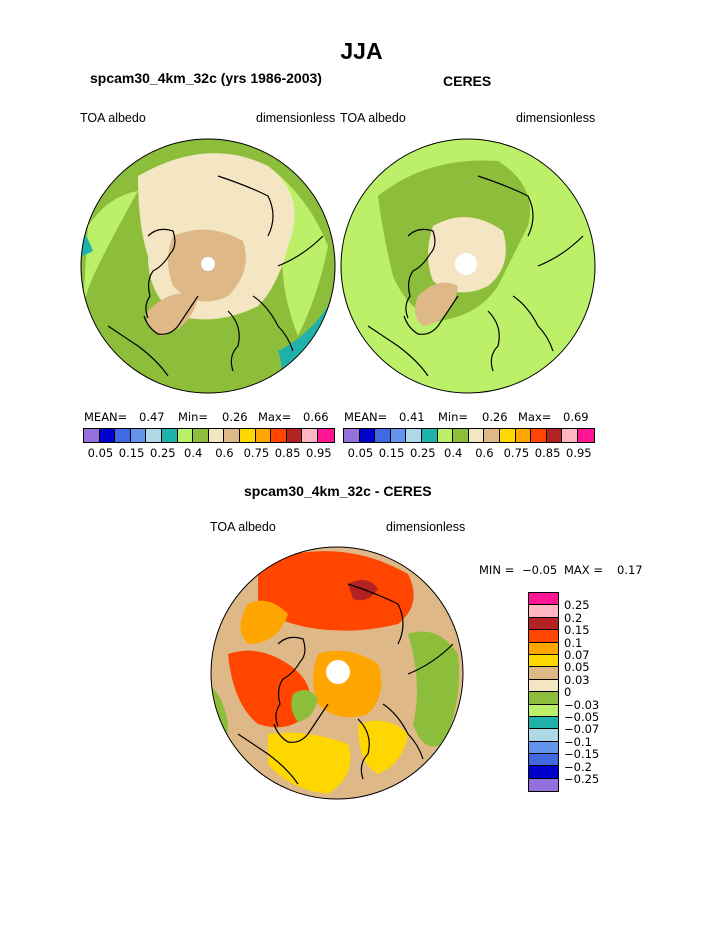 Image resolution: width=723 pixels, height=935 pixels. I want to click on colorbar-tick-label: −0.05, so click(582, 717).